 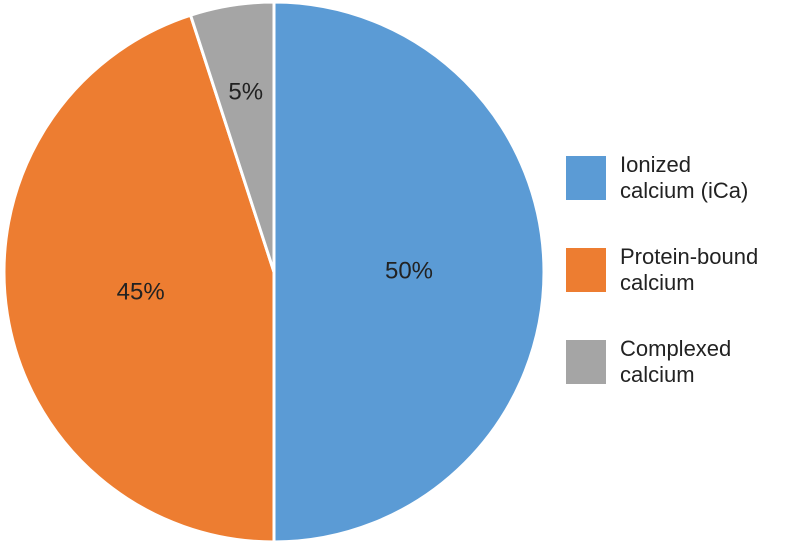 I want to click on data-label: 5%, so click(x=245, y=92).